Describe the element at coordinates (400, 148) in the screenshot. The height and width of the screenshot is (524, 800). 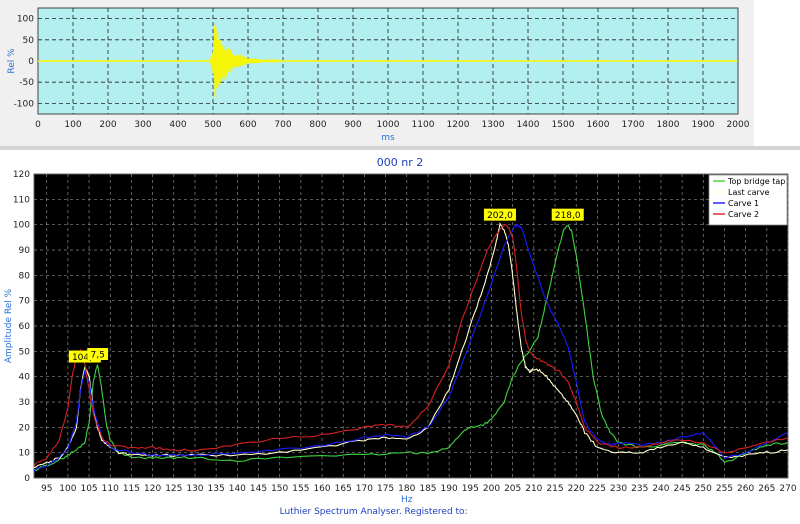
I see `panel-splitter` at that location.